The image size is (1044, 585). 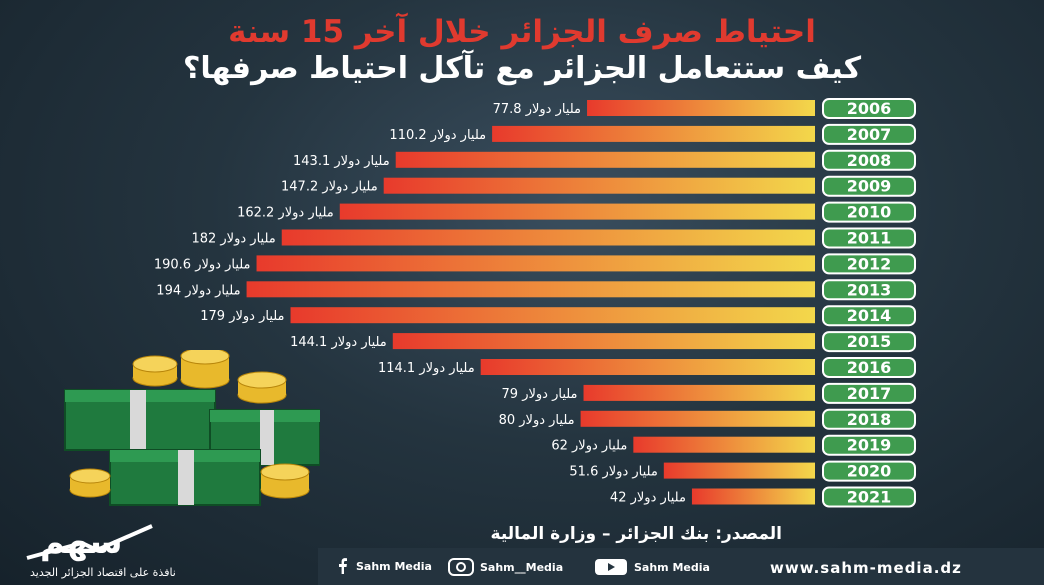 I want to click on year-badge-2021, so click(x=869, y=497).